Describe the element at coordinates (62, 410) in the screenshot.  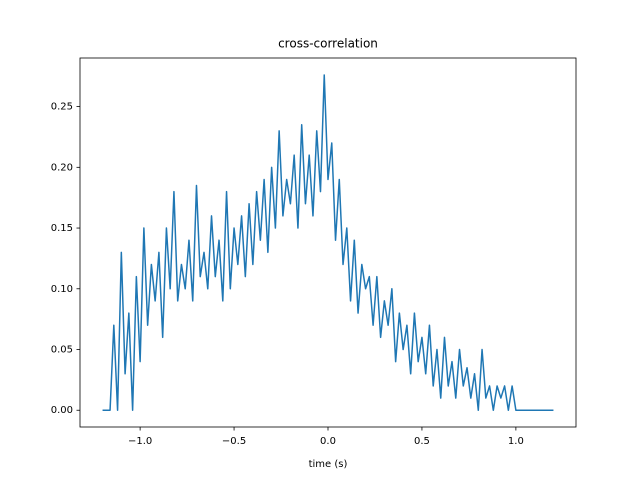
I see `y-tick-label: 0.00` at that location.